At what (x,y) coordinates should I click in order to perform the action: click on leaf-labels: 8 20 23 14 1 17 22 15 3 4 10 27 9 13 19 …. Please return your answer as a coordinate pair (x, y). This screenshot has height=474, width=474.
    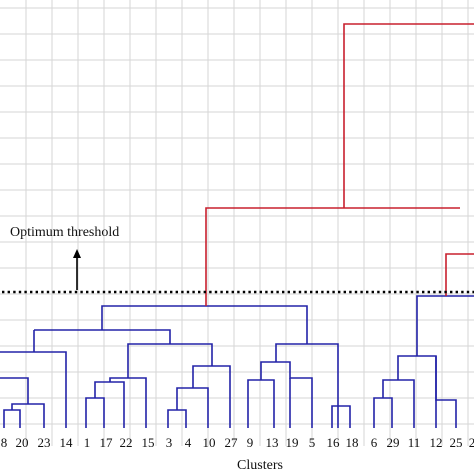
    Looking at the image, I should click on (237, 442).